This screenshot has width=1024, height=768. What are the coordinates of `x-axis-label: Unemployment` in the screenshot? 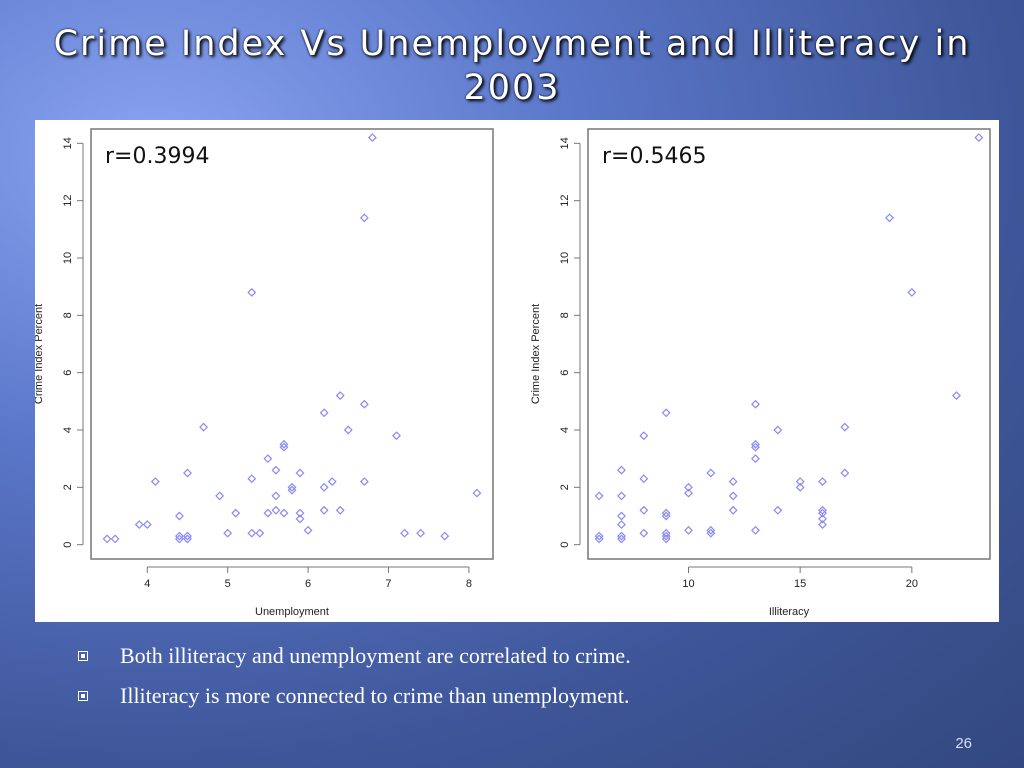 It's located at (292, 612).